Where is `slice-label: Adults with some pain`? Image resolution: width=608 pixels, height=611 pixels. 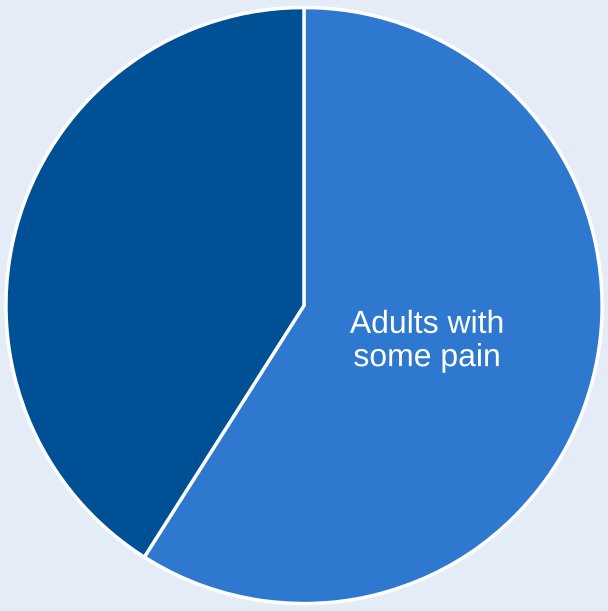 slice-label: Adults with some pain is located at coordinates (426, 341).